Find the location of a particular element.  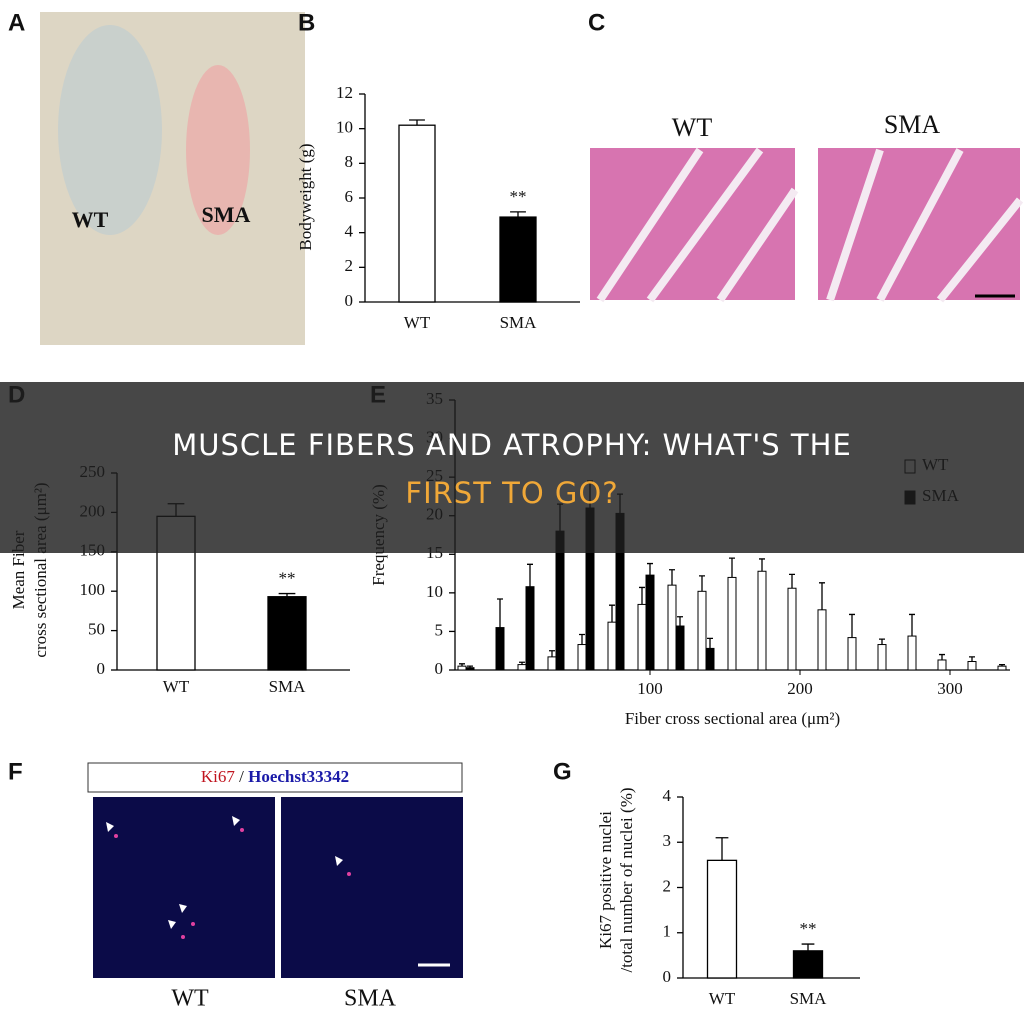

y-axis-label: Bodyweight (g) is located at coordinates (305, 196).